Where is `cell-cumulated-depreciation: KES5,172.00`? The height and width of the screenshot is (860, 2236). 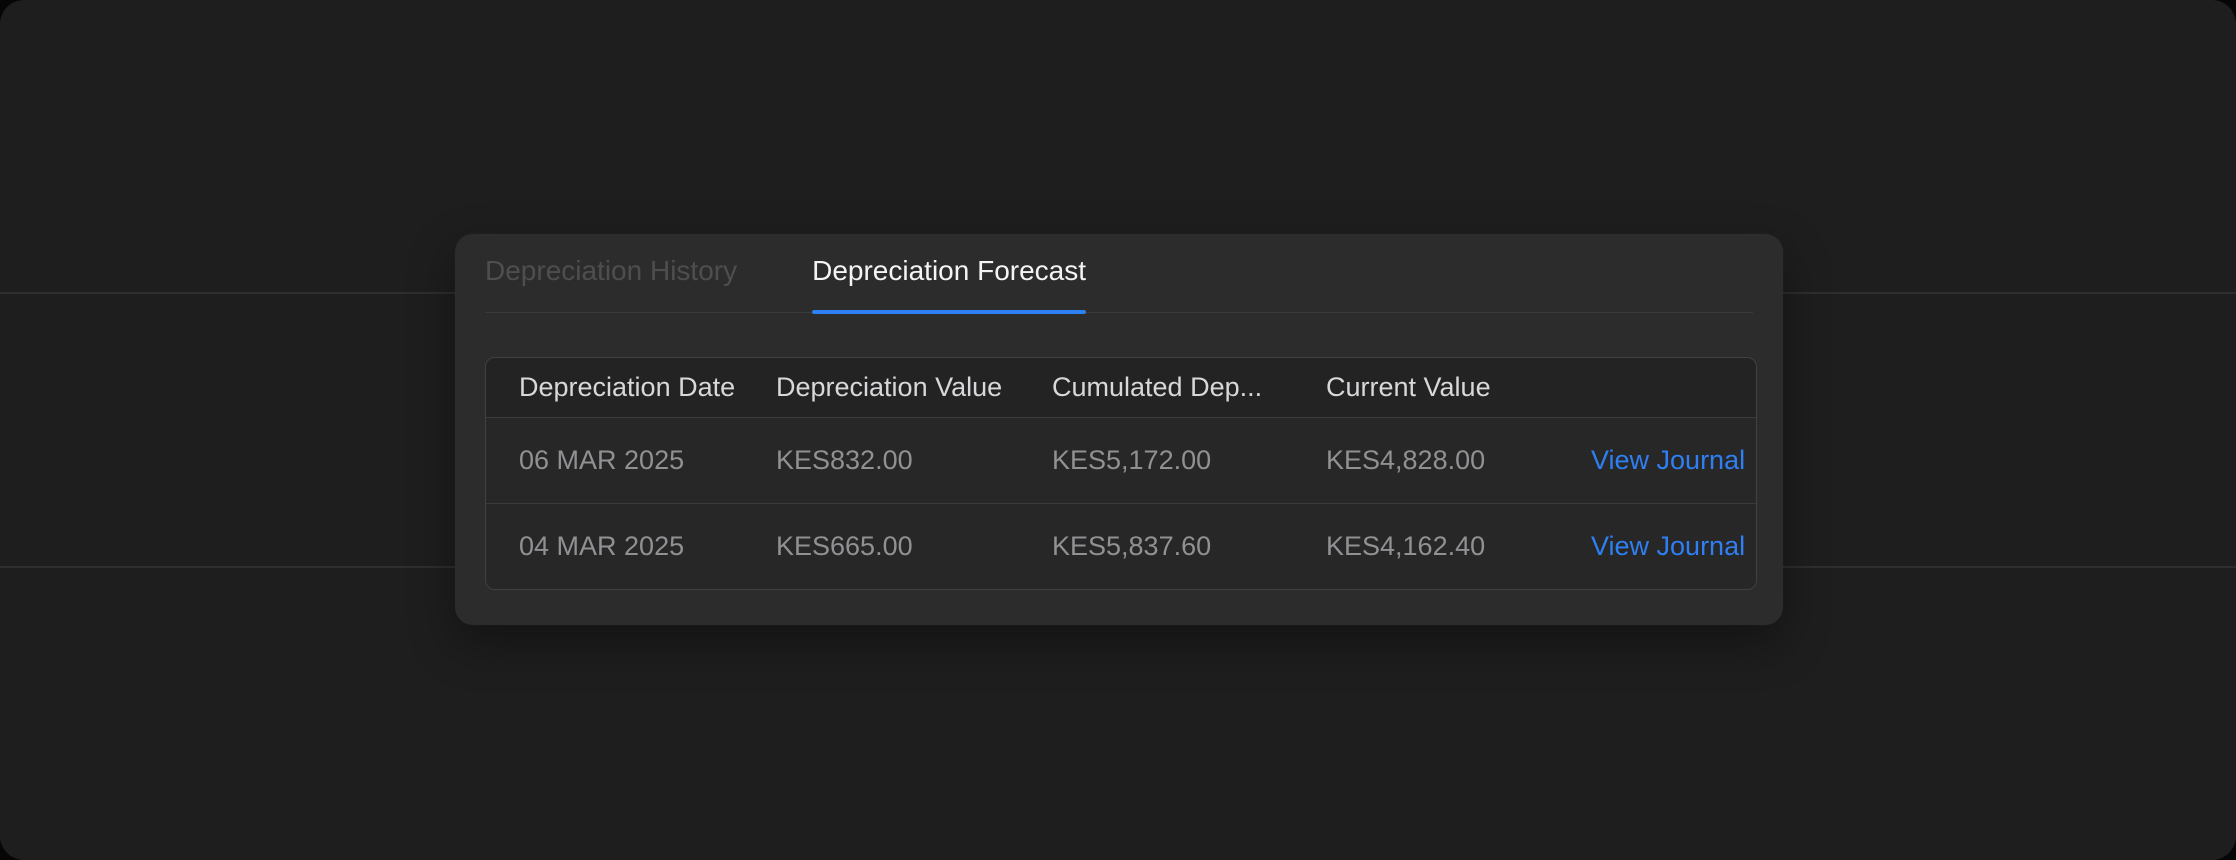
cell-cumulated-depreciation: KES5,172.00 is located at coordinates (1132, 460).